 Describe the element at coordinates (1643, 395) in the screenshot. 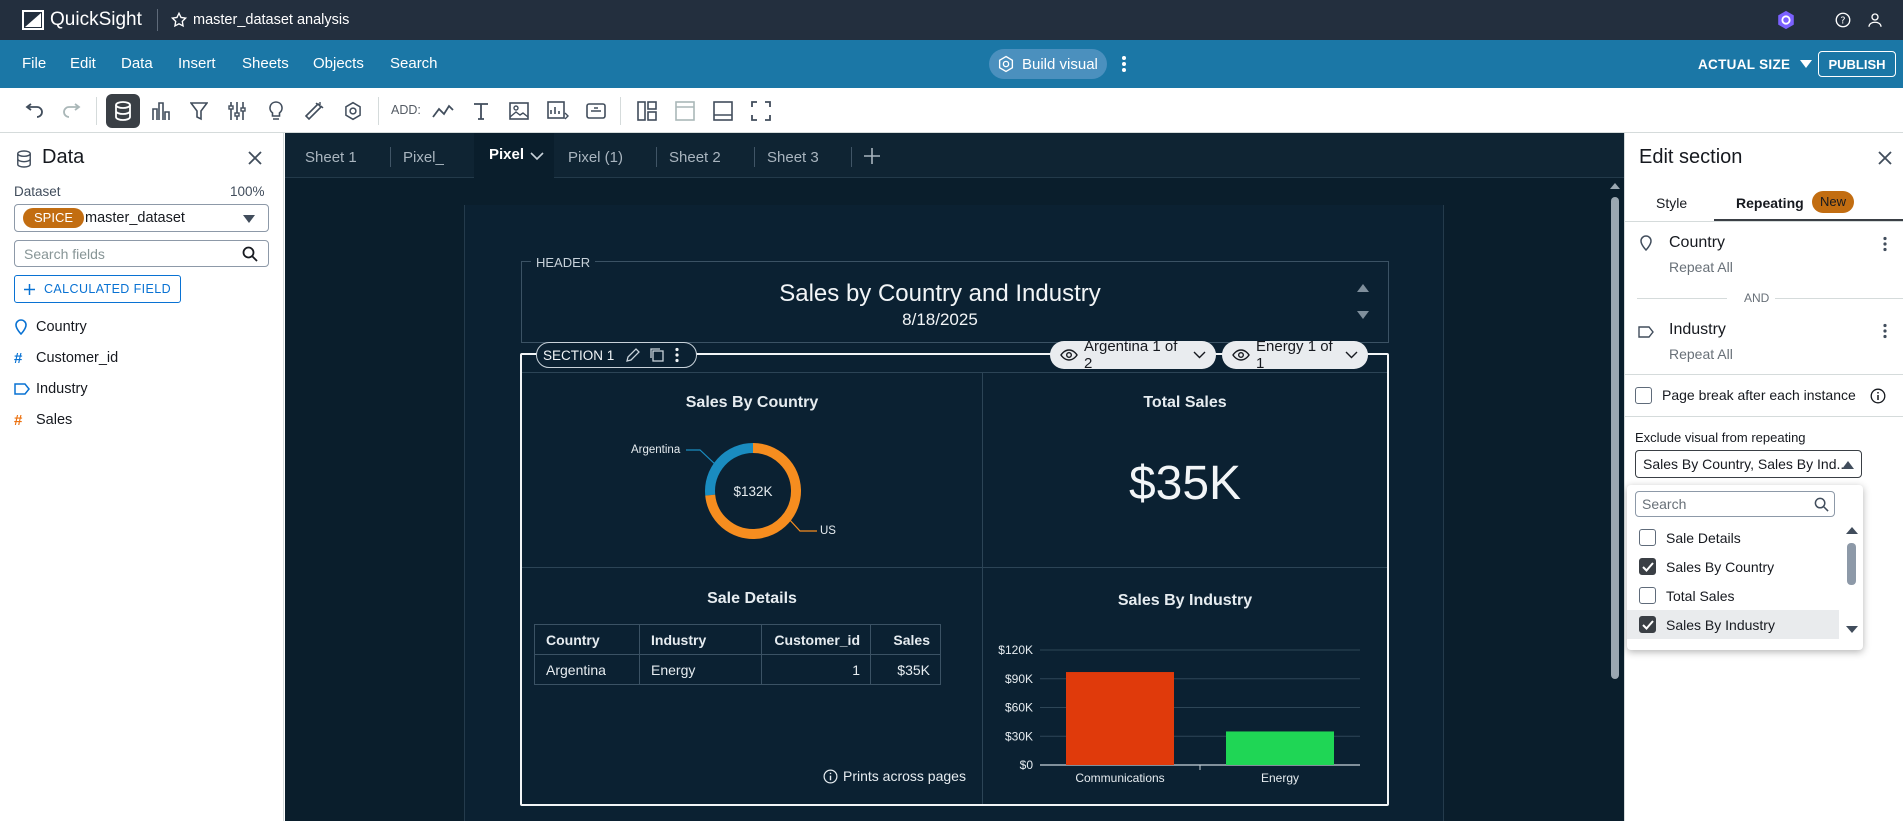

I see `page-break-checkbox` at that location.